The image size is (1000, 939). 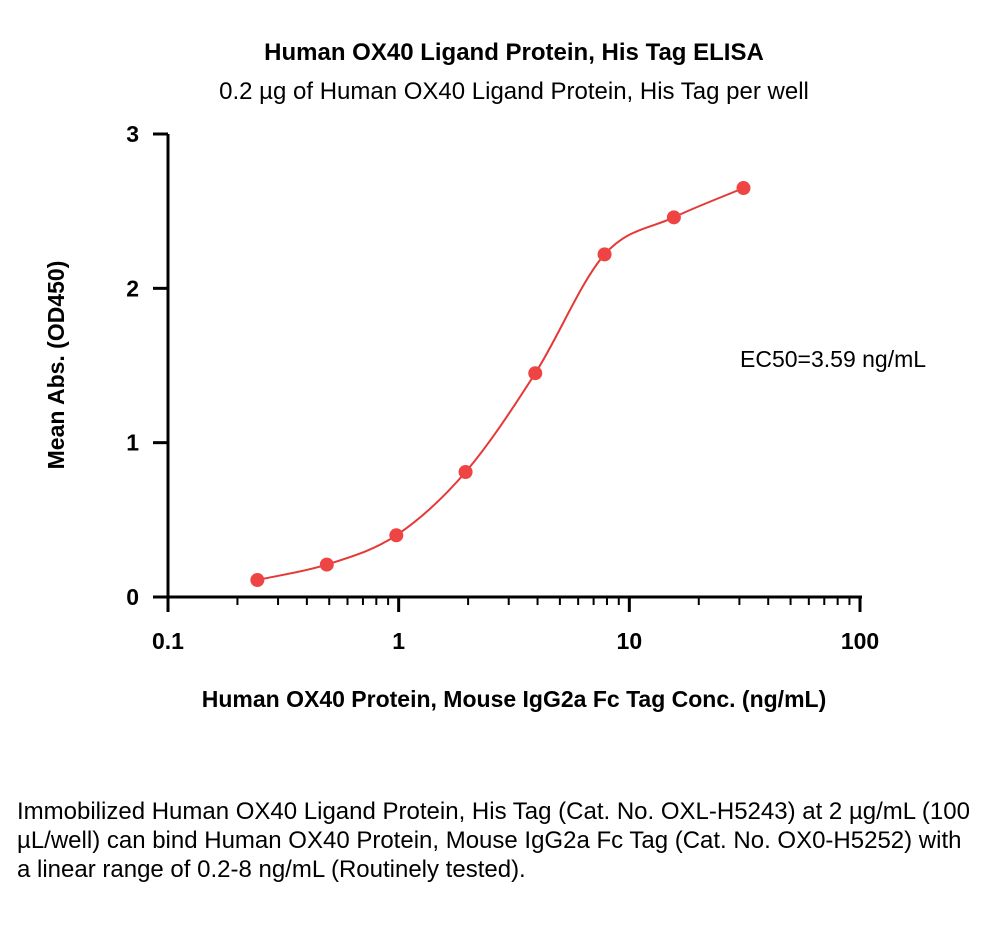 What do you see at coordinates (132, 443) in the screenshot?
I see `y-tick-label: 1` at bounding box center [132, 443].